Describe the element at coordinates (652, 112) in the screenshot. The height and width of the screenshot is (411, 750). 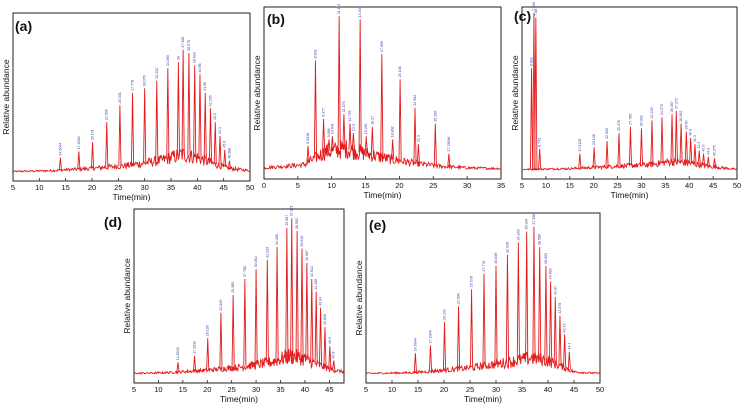
I see `peak-label: 32.229` at that location.